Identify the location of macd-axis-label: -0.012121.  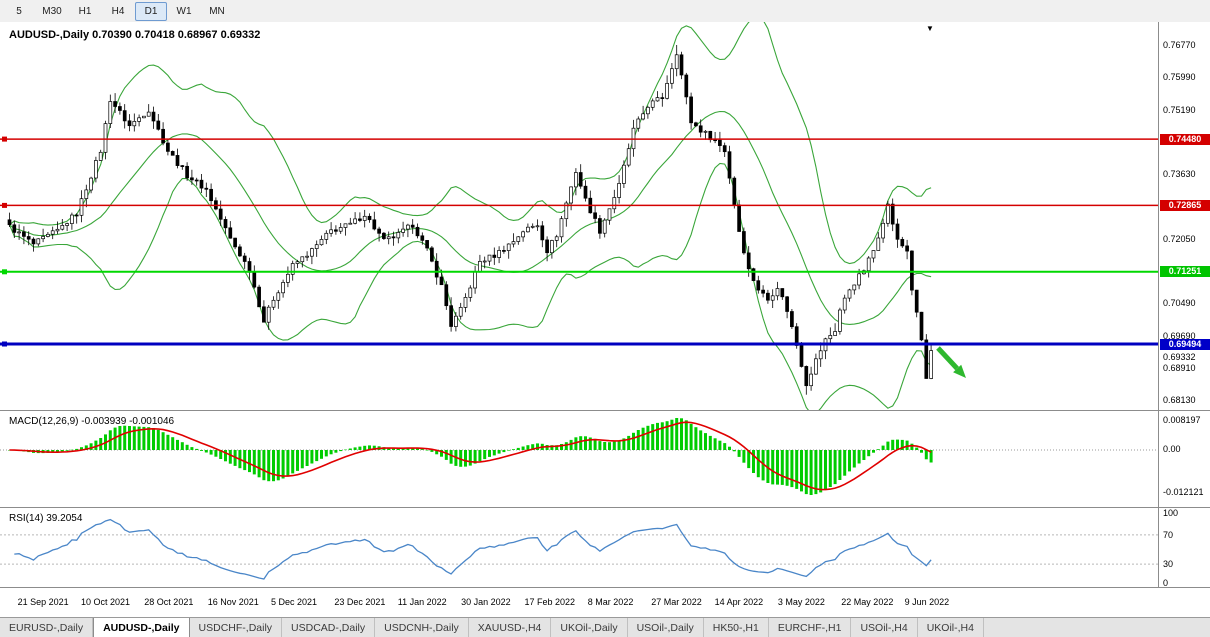
(1183, 492).